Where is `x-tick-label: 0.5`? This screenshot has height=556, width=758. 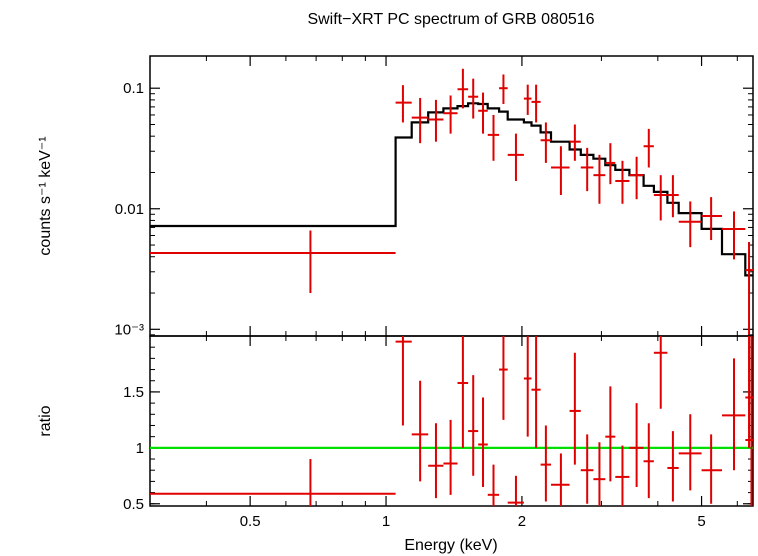
x-tick-label: 0.5 is located at coordinates (250, 521).